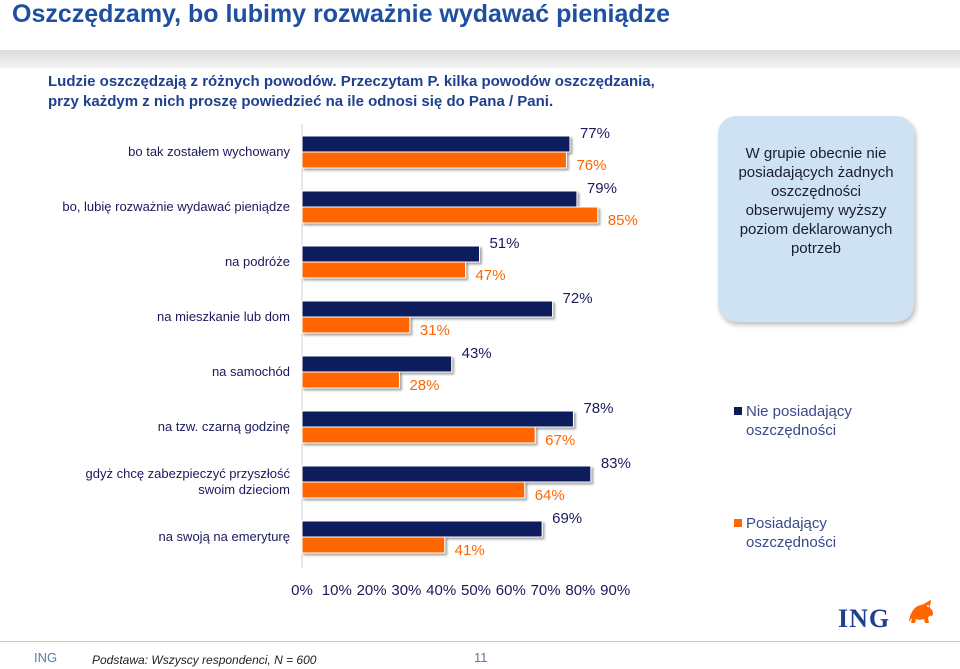 This screenshot has width=960, height=669. I want to click on x-tick-label: 50%, so click(476, 590).